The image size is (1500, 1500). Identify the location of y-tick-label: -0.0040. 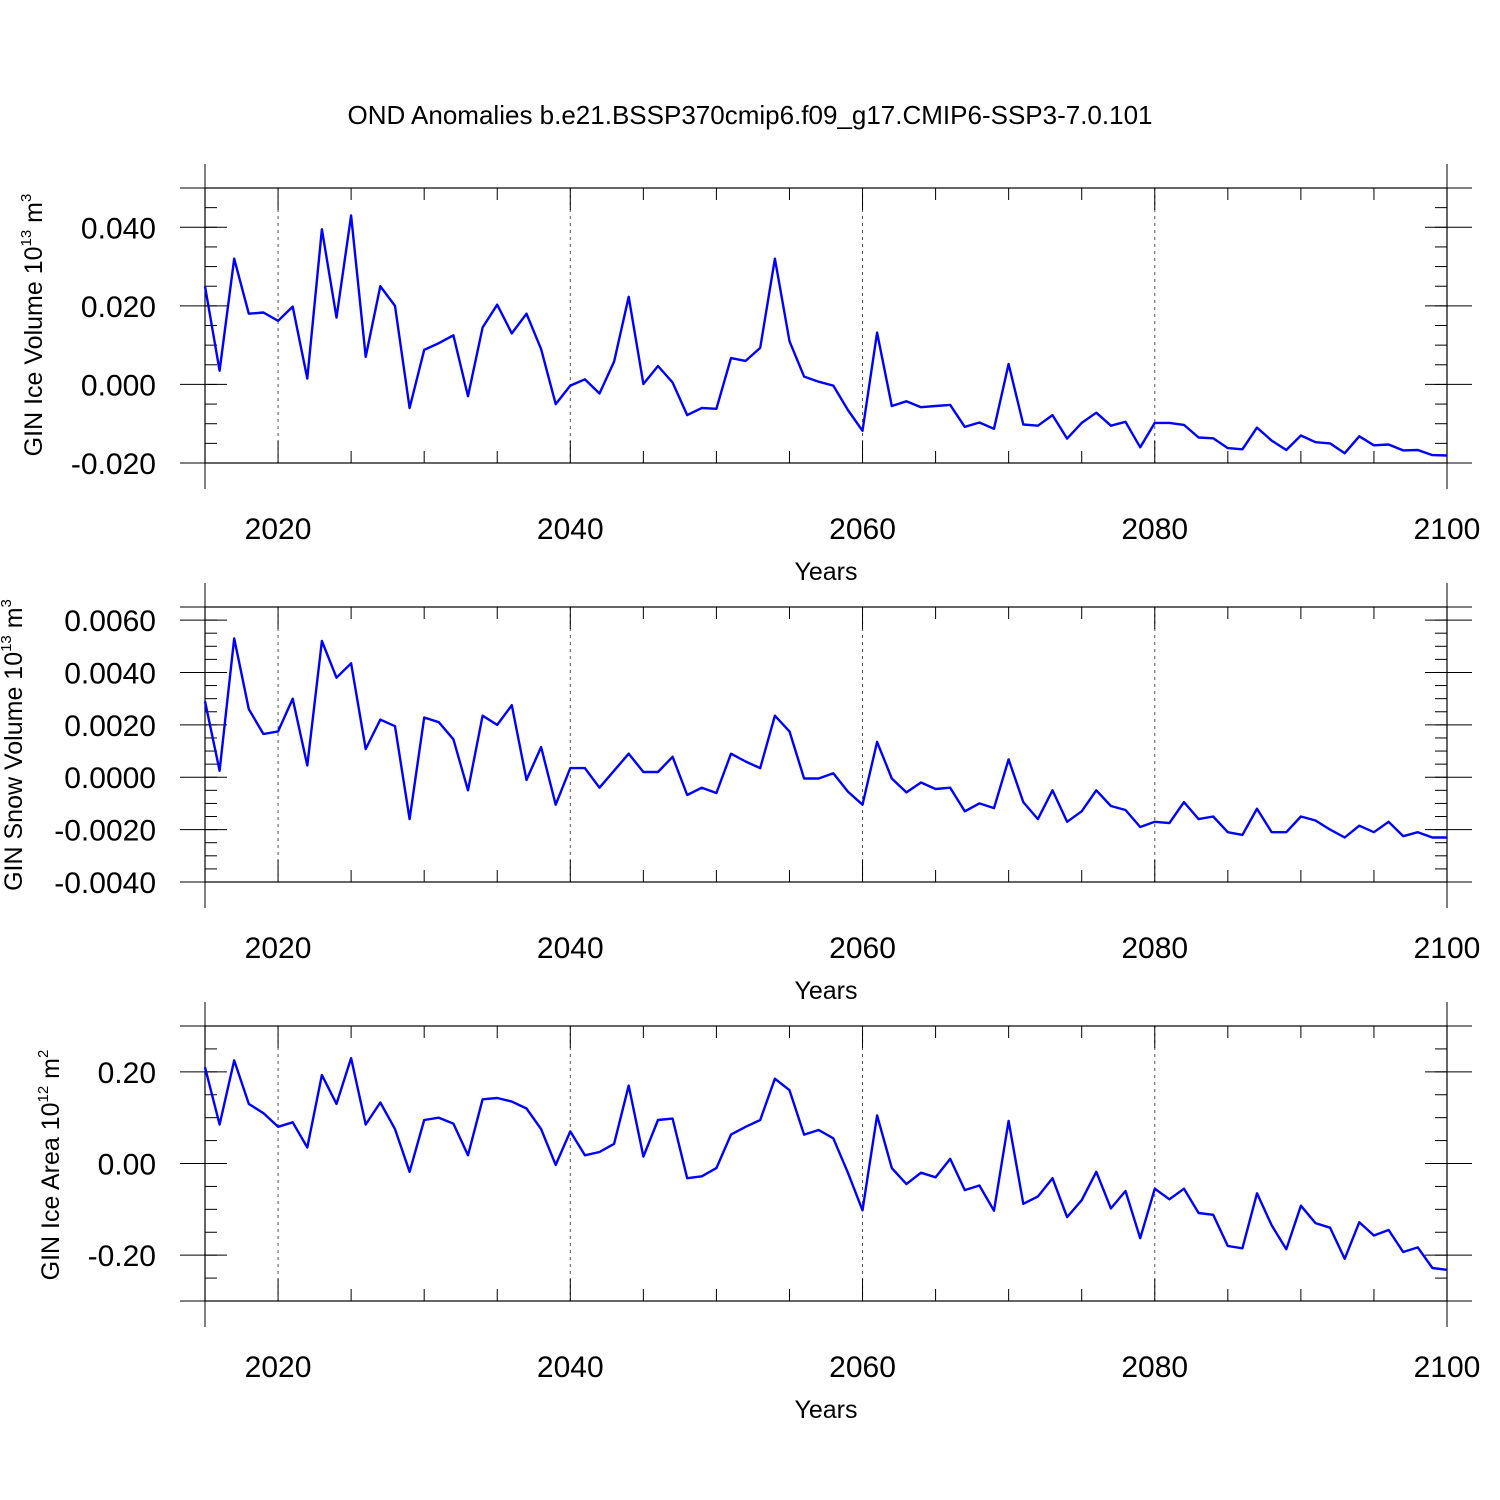
(105, 883).